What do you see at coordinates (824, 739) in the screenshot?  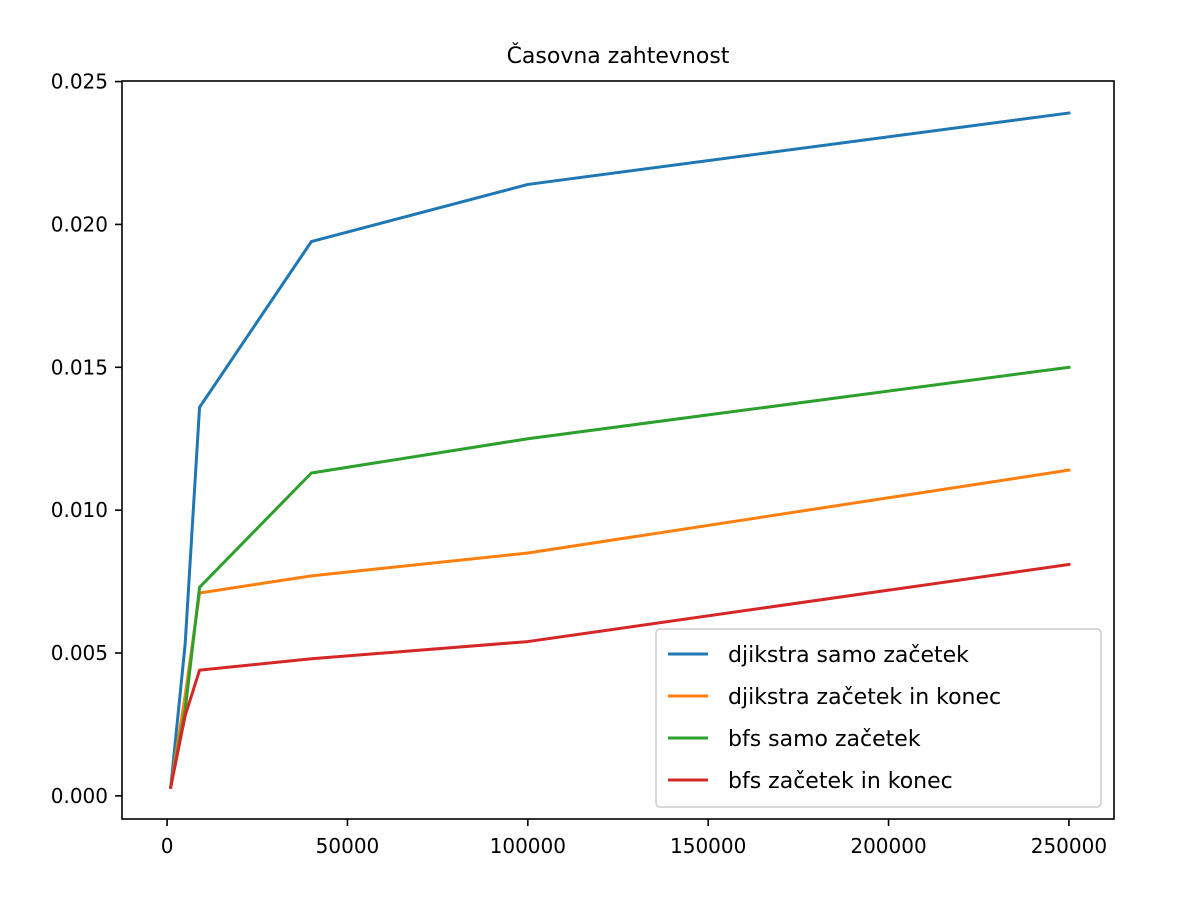 I see `legend-label: bfs samo začetek` at bounding box center [824, 739].